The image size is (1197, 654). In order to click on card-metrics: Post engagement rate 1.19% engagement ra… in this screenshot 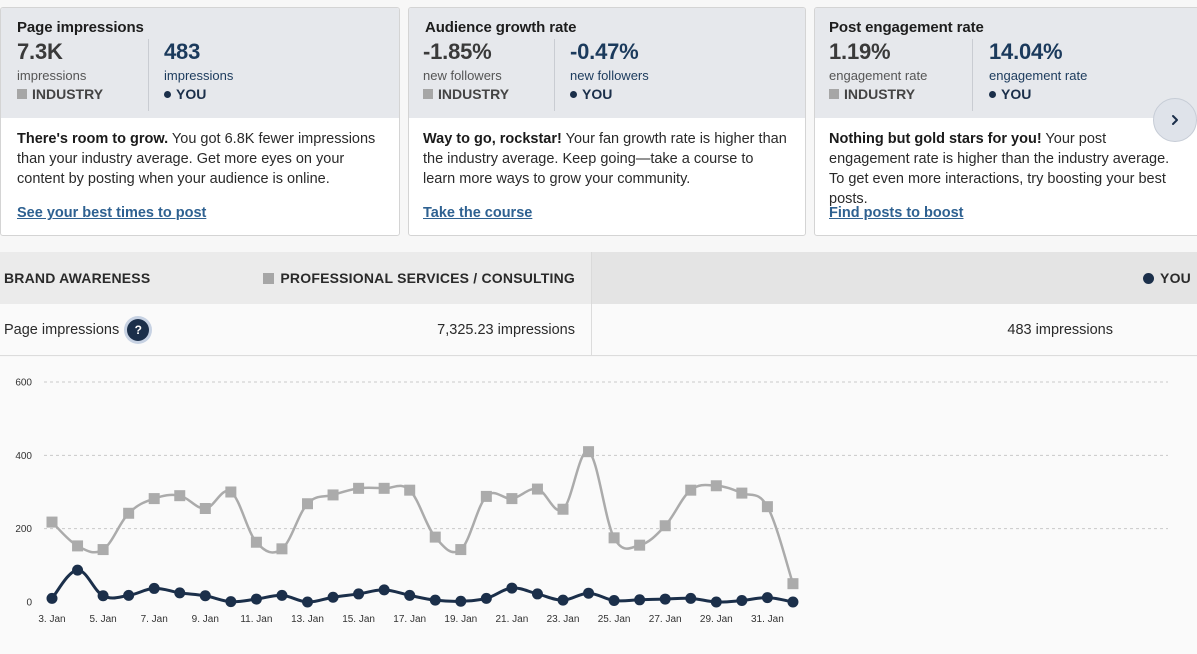, I will do `click(1006, 63)`.